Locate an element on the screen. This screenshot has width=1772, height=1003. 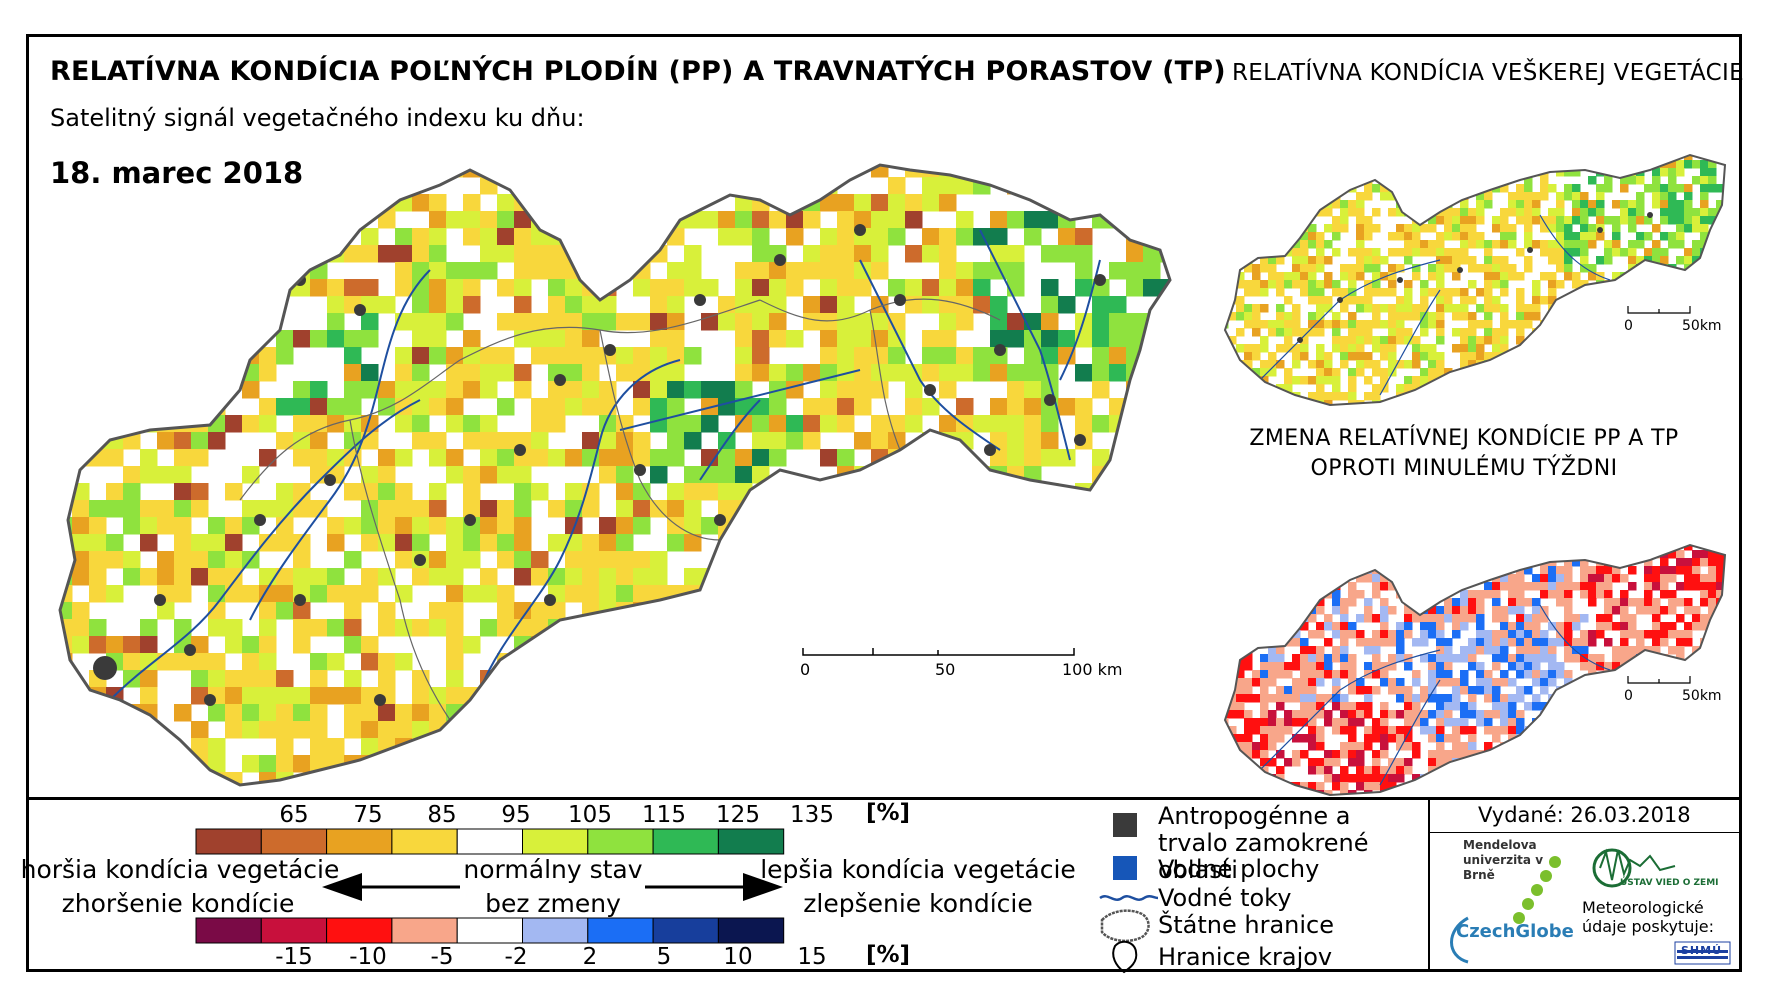
legend-divider is located at coordinates (884, 798).